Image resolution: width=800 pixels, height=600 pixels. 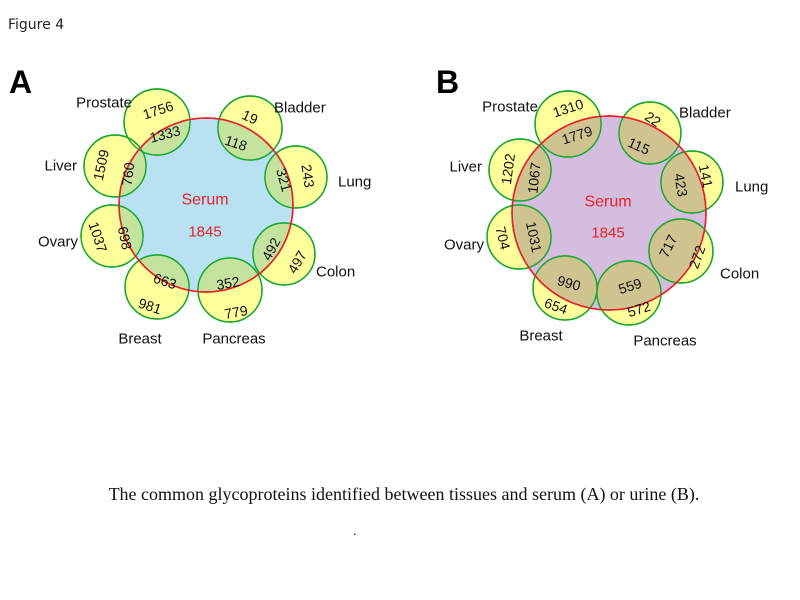 What do you see at coordinates (165, 134) in the screenshot?
I see `shared-count: 1333` at bounding box center [165, 134].